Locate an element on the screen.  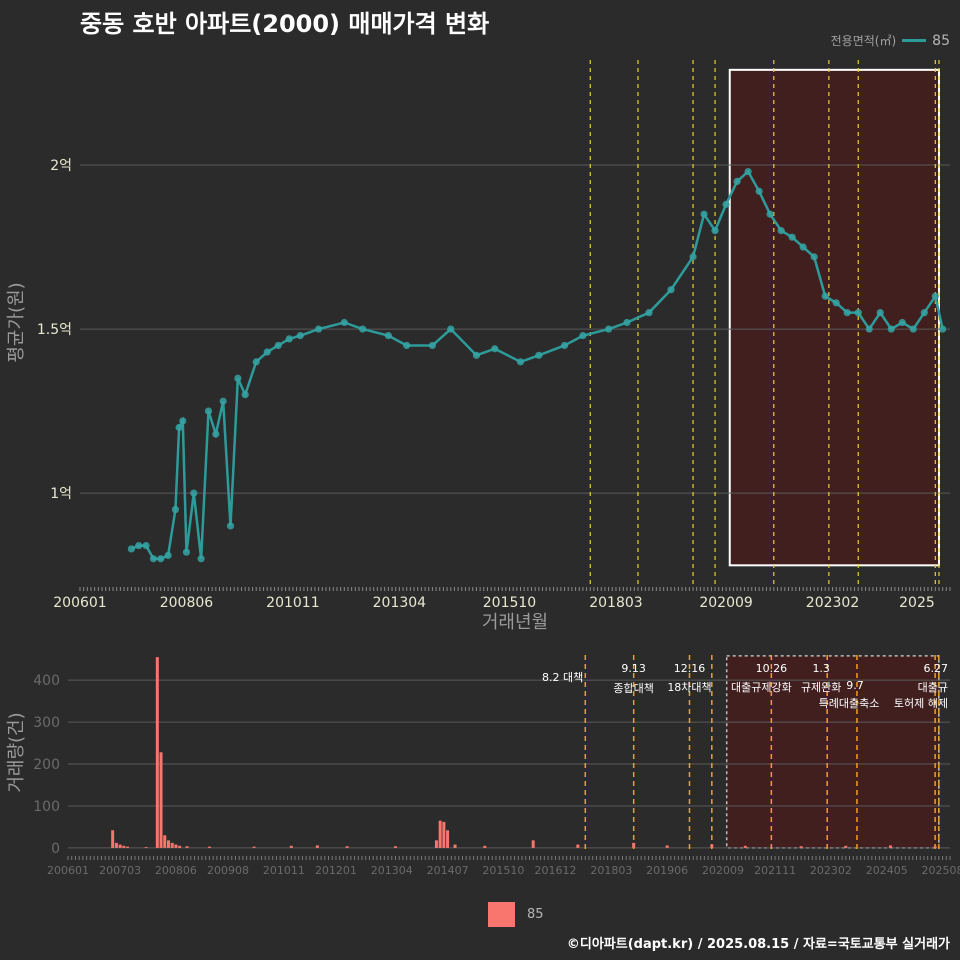
y-axis-title: 평균가(원) is located at coordinates (16, 322).